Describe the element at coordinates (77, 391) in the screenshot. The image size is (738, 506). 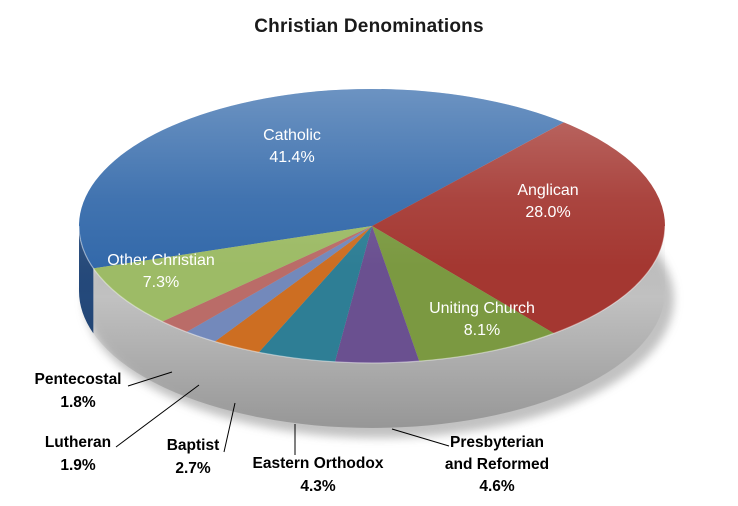
I see `slice-label-pentecostal: Pentecostal 1.8%` at that location.